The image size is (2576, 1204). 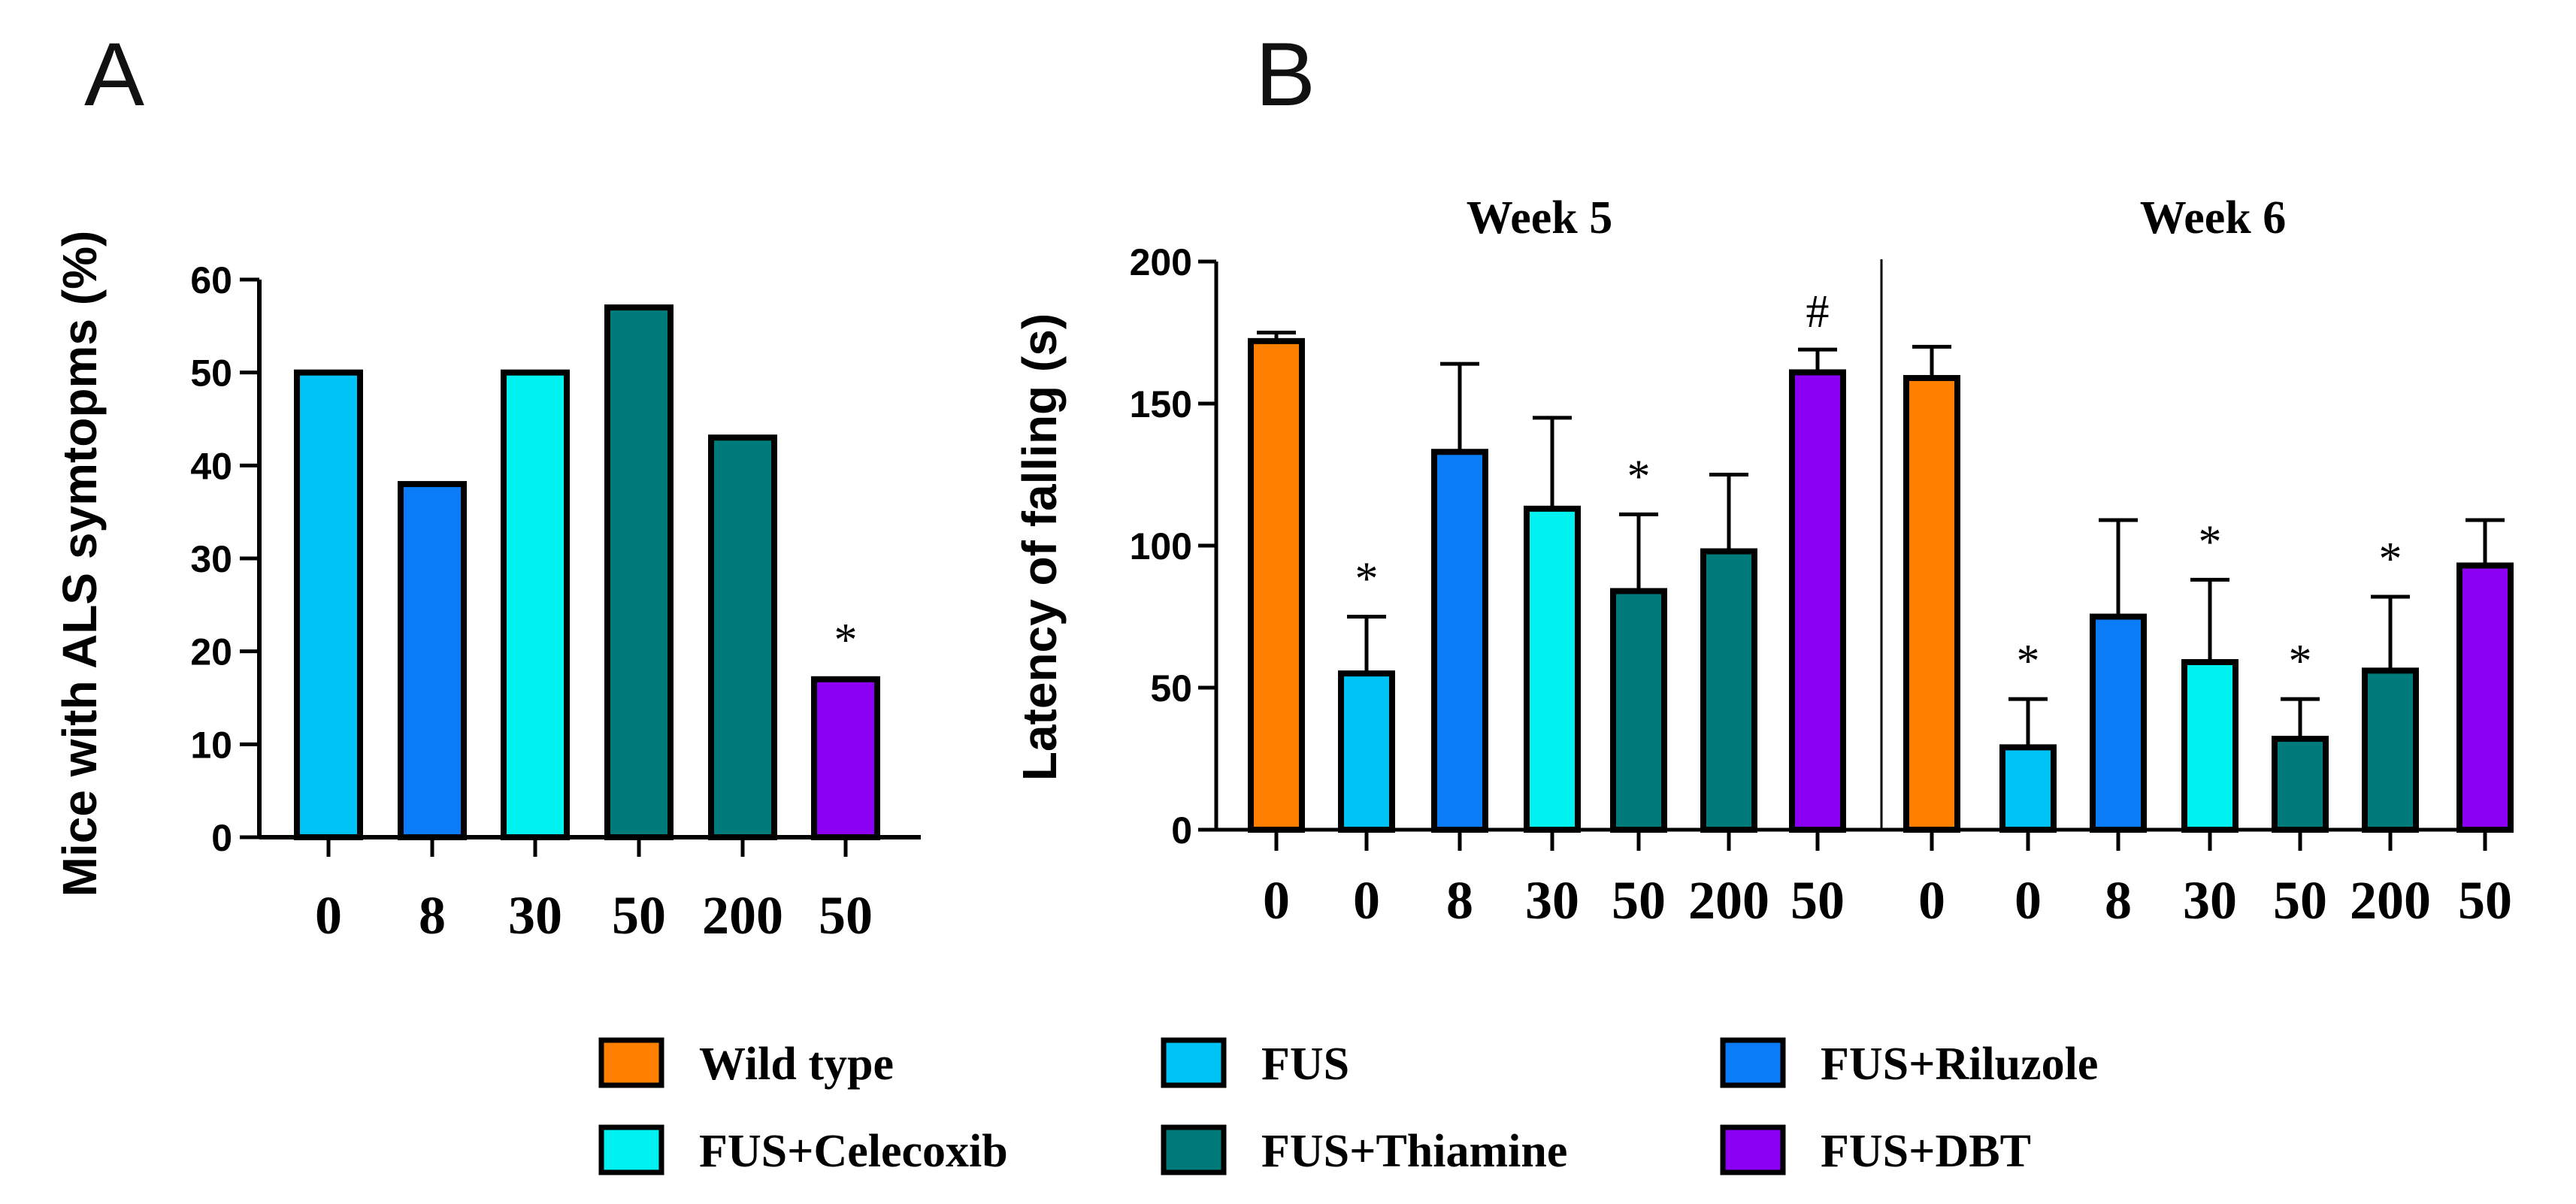 I want to click on legend-label: FUS+DBT, so click(x=1926, y=1151).